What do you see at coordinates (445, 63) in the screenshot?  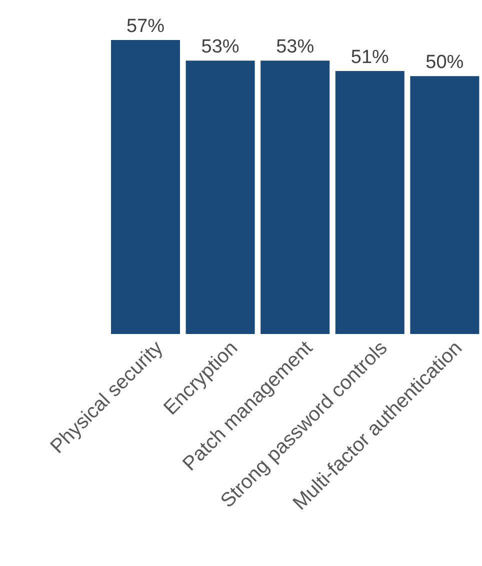 I see `data-label: 50%` at bounding box center [445, 63].